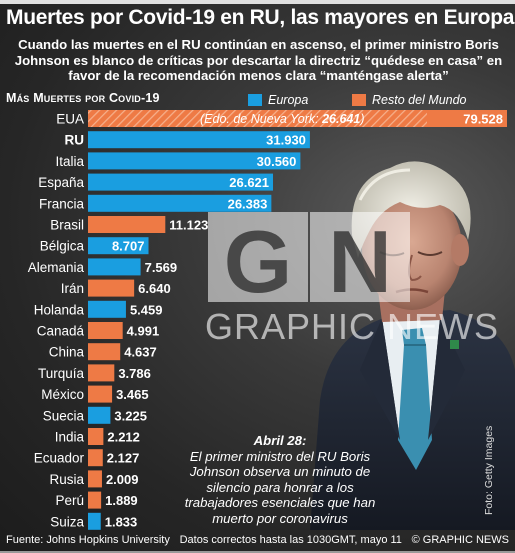 This screenshot has height=553, width=515. What do you see at coordinates (415, 399) in the screenshot?
I see `tie` at bounding box center [415, 399].